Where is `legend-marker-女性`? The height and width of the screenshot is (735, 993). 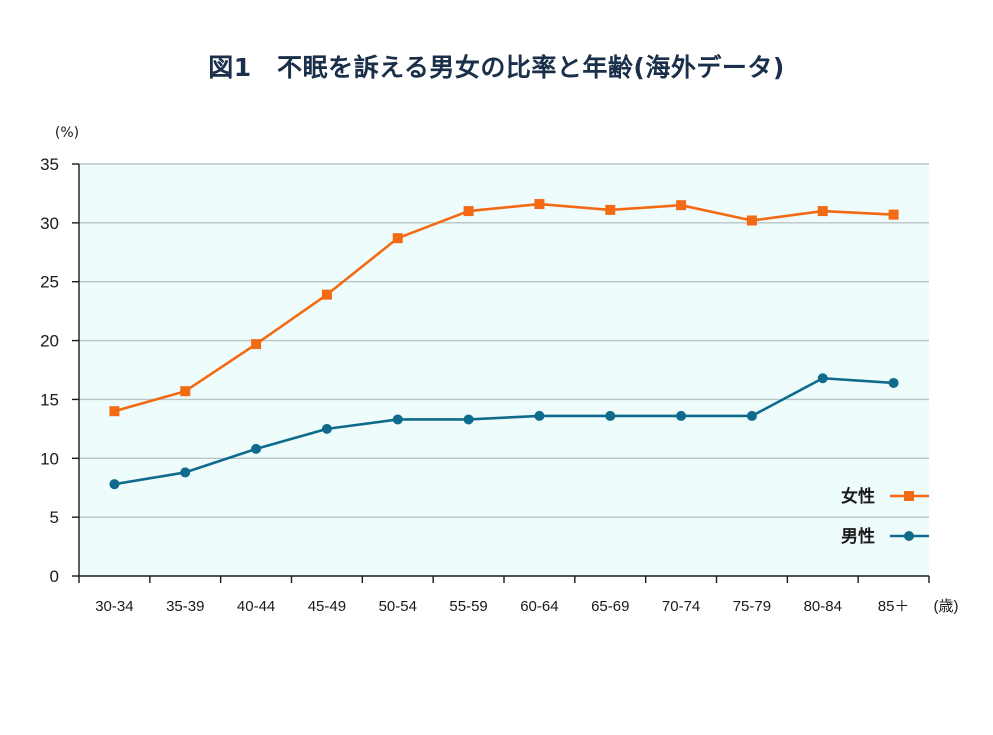 legend-marker-女性 is located at coordinates (909, 496).